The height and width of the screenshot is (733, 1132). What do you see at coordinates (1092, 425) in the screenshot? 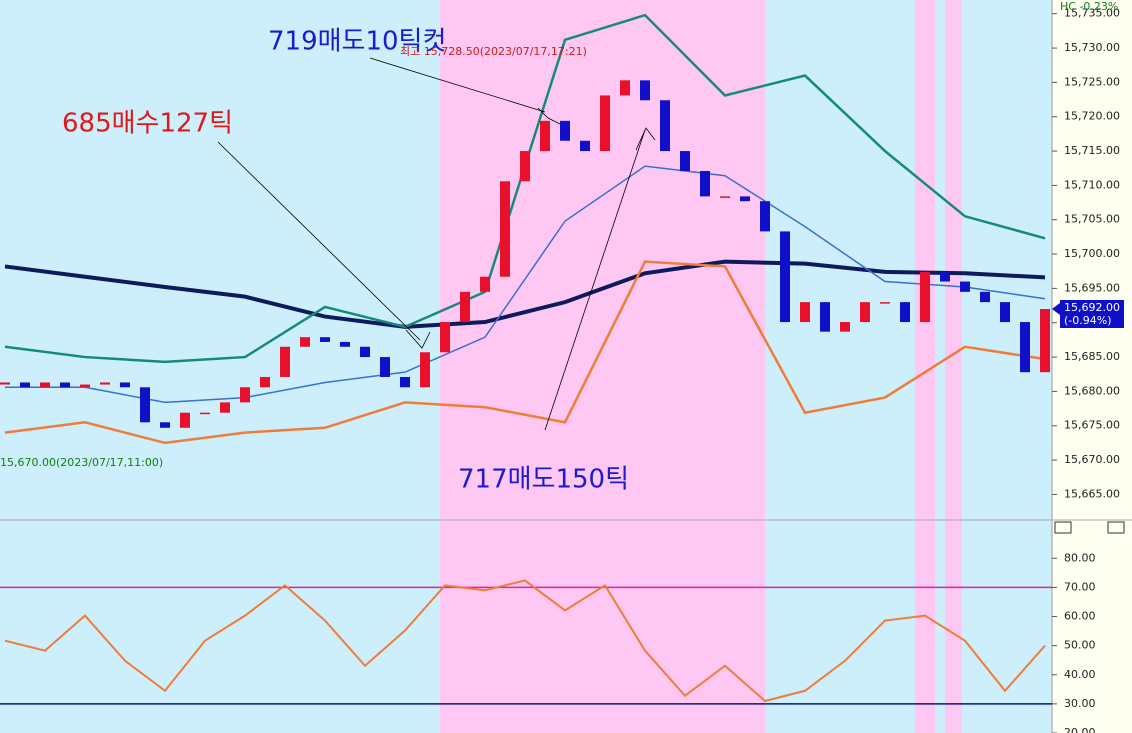
I see `y-tick-label: 15,675.00` at bounding box center [1092, 425].